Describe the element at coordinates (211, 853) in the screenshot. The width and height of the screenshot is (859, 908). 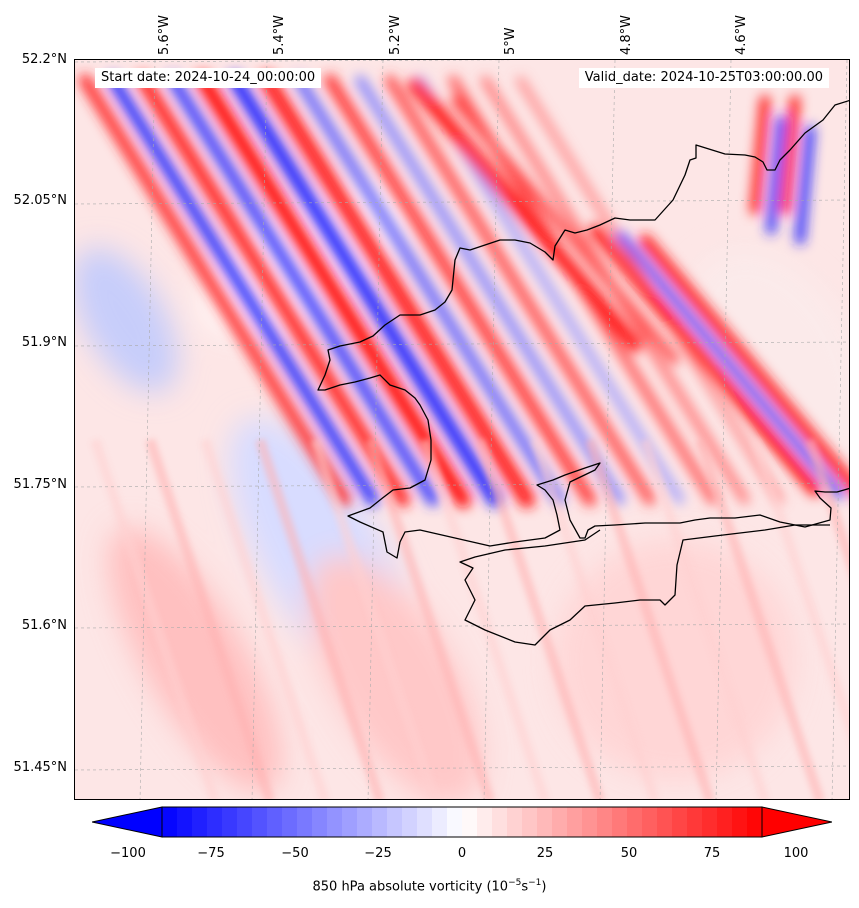
I see `colorbar-tick: −75` at that location.